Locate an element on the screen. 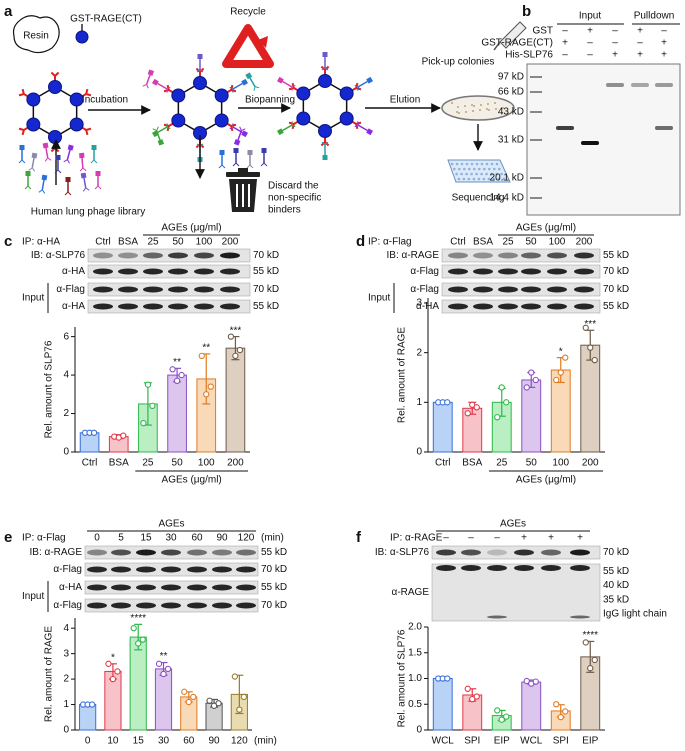 The width and height of the screenshot is (685, 751). lane-label: 5 is located at coordinates (121, 538).